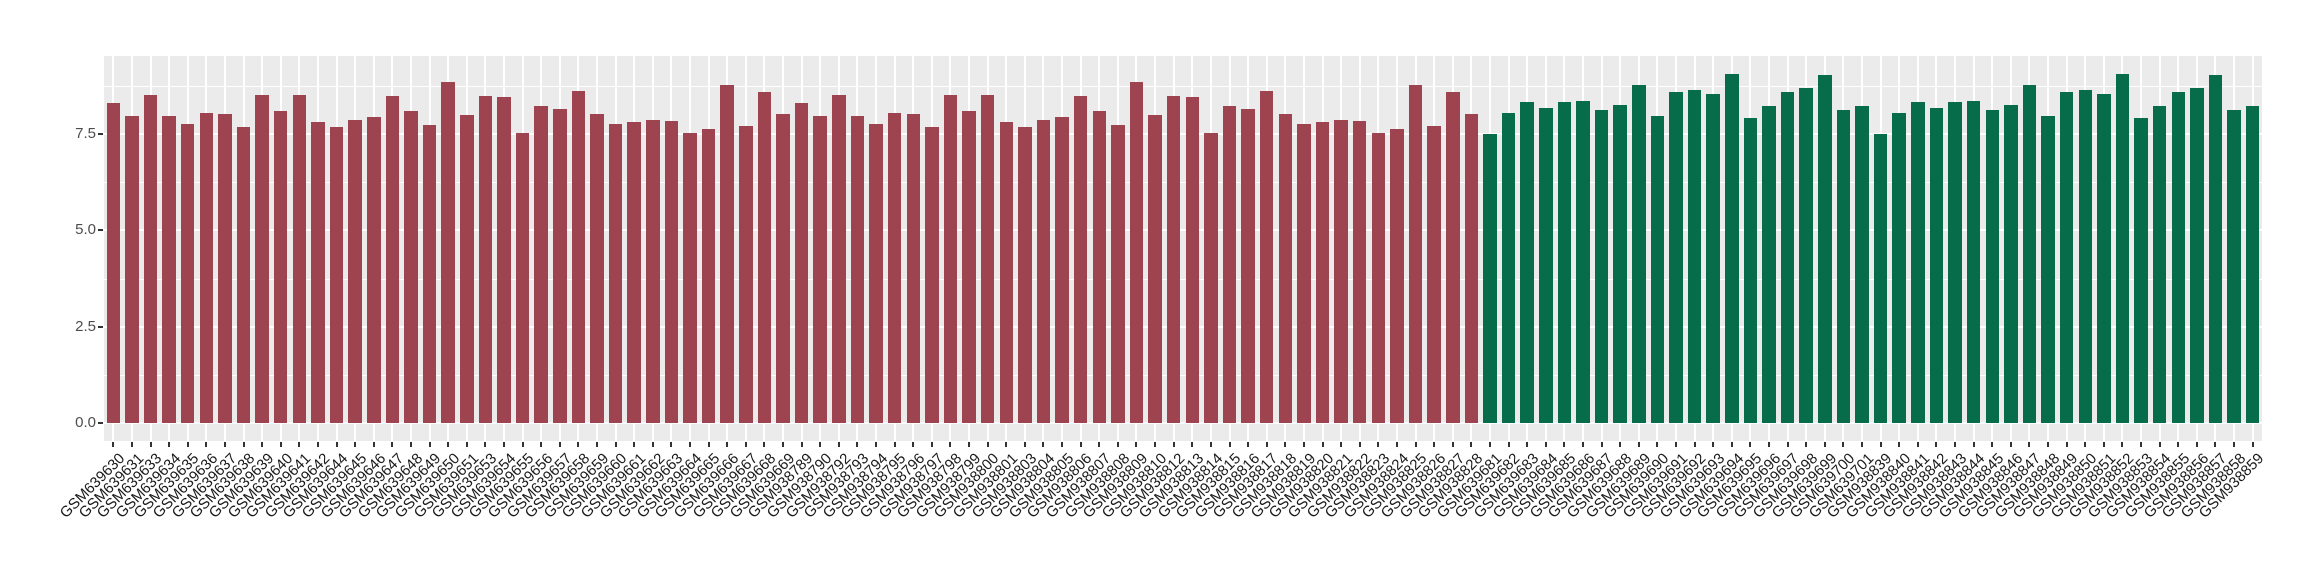  What do you see at coordinates (85, 326) in the screenshot?
I see `y-tick-label: 2.5` at bounding box center [85, 326].